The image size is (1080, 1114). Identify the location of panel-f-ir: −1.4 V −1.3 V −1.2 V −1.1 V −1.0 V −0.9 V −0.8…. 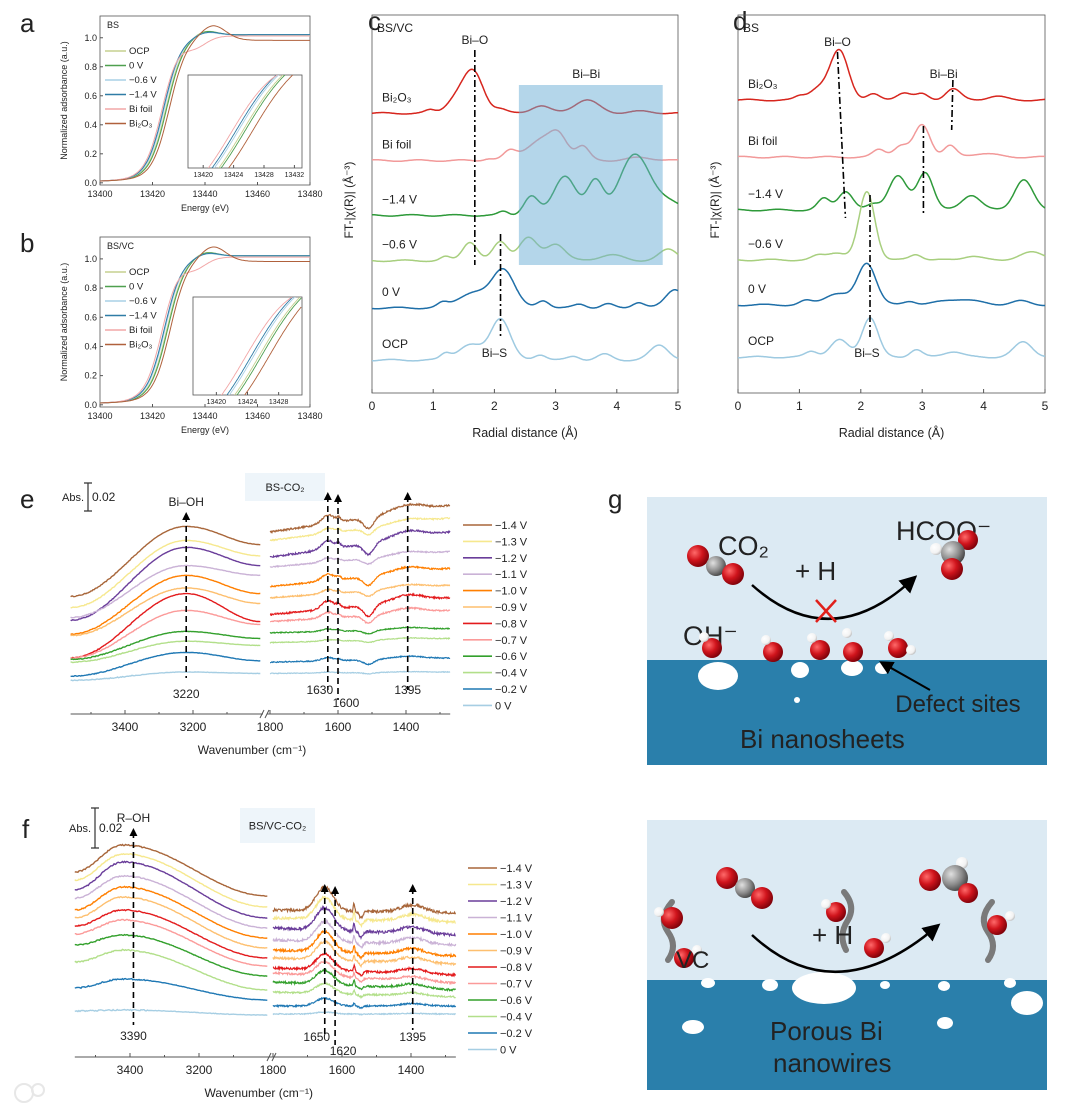
(301, 953).